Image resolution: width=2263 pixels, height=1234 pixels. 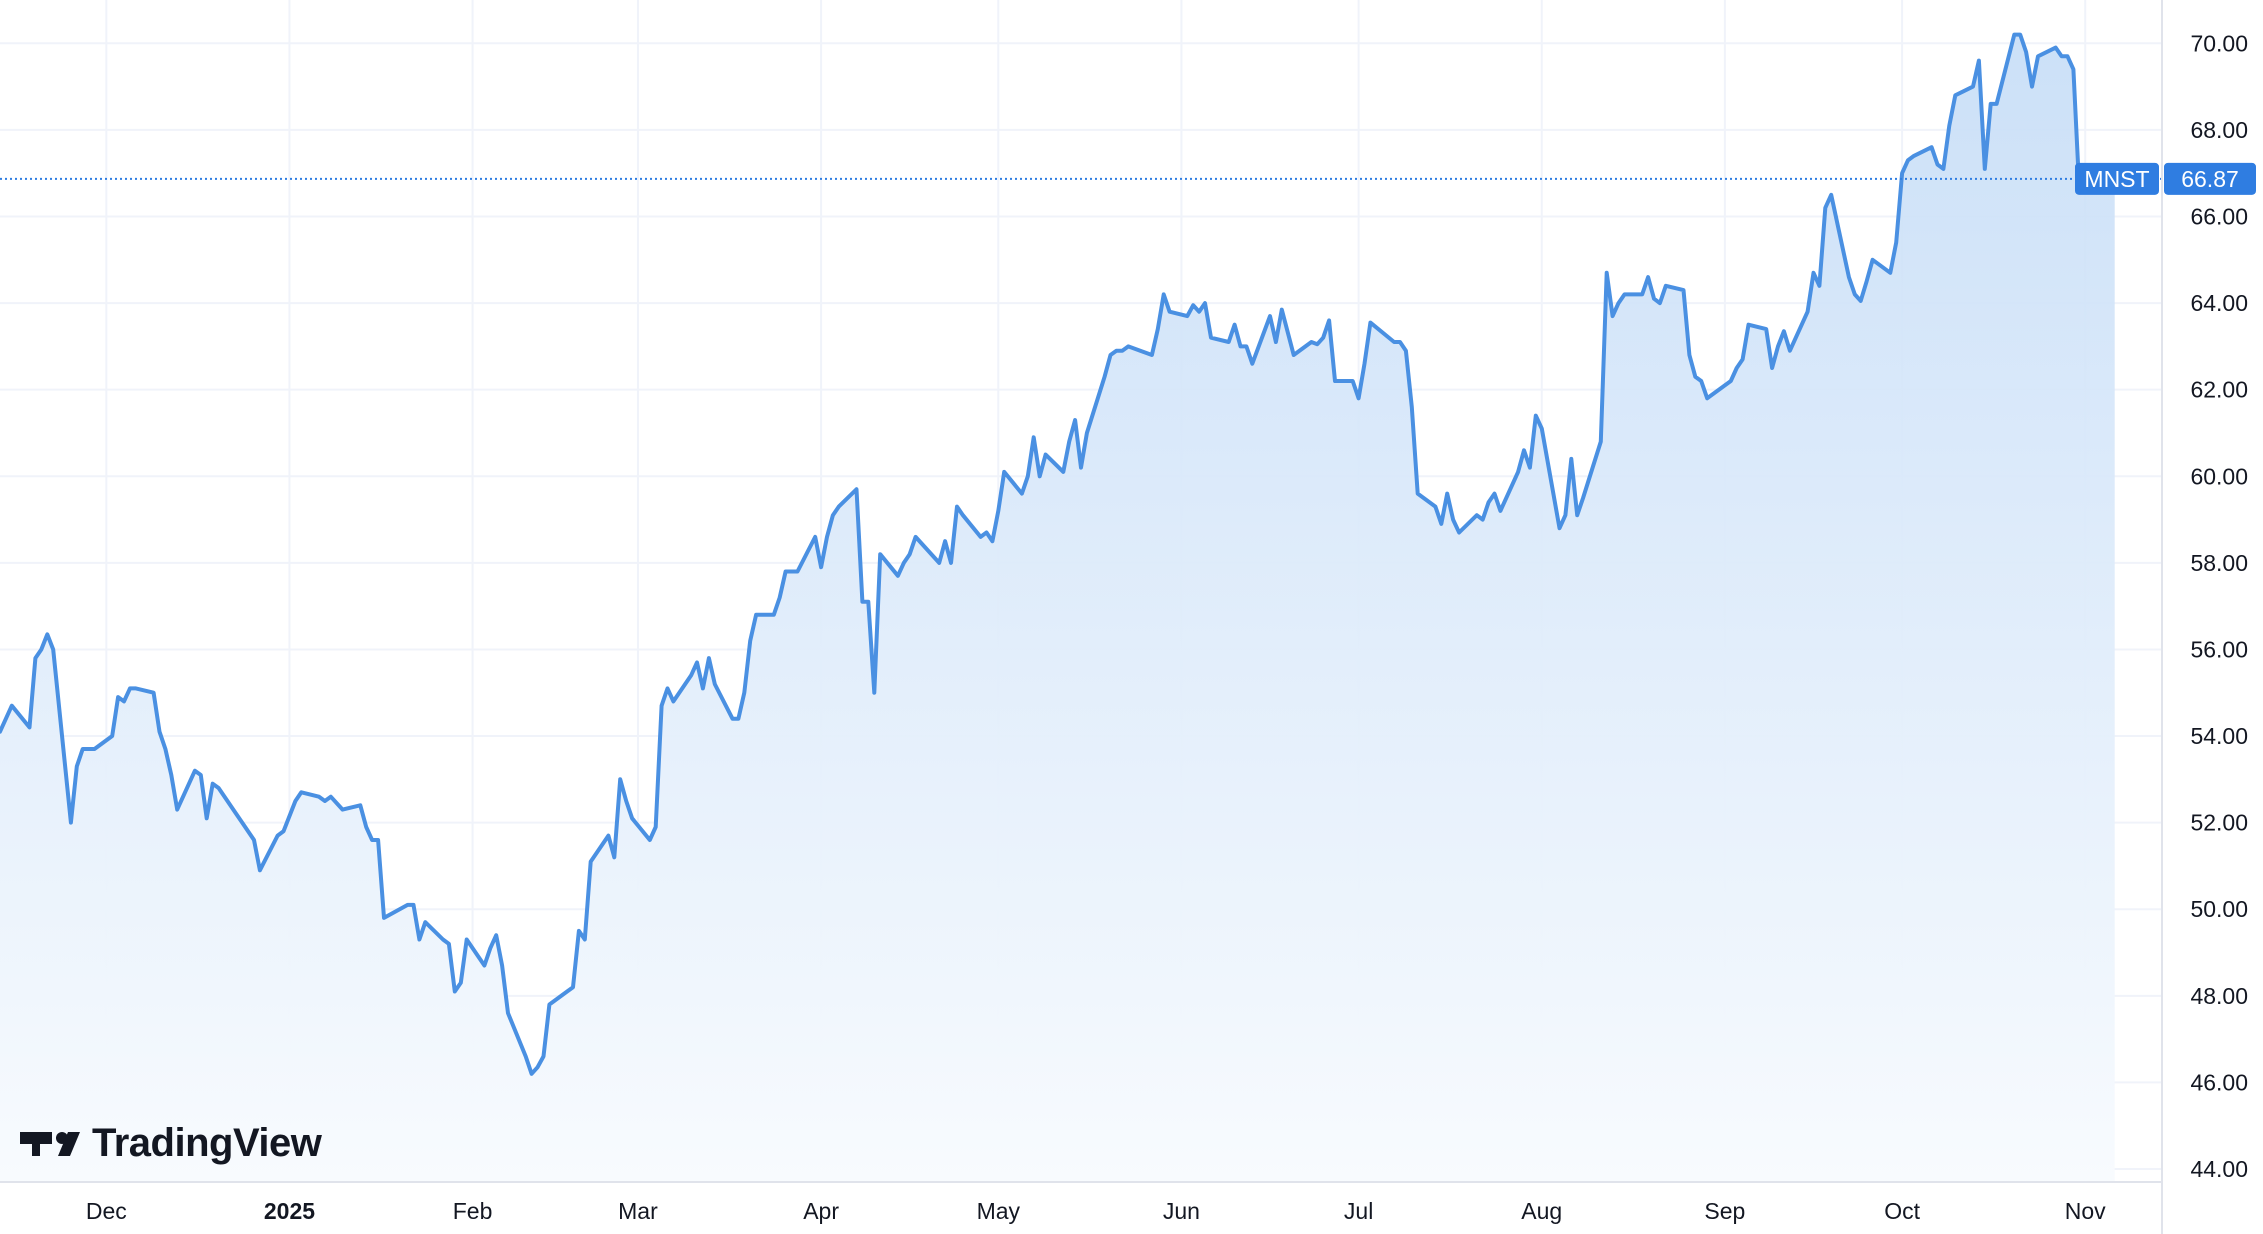 I want to click on price-tick-label: 56.00, so click(x=2219, y=649).